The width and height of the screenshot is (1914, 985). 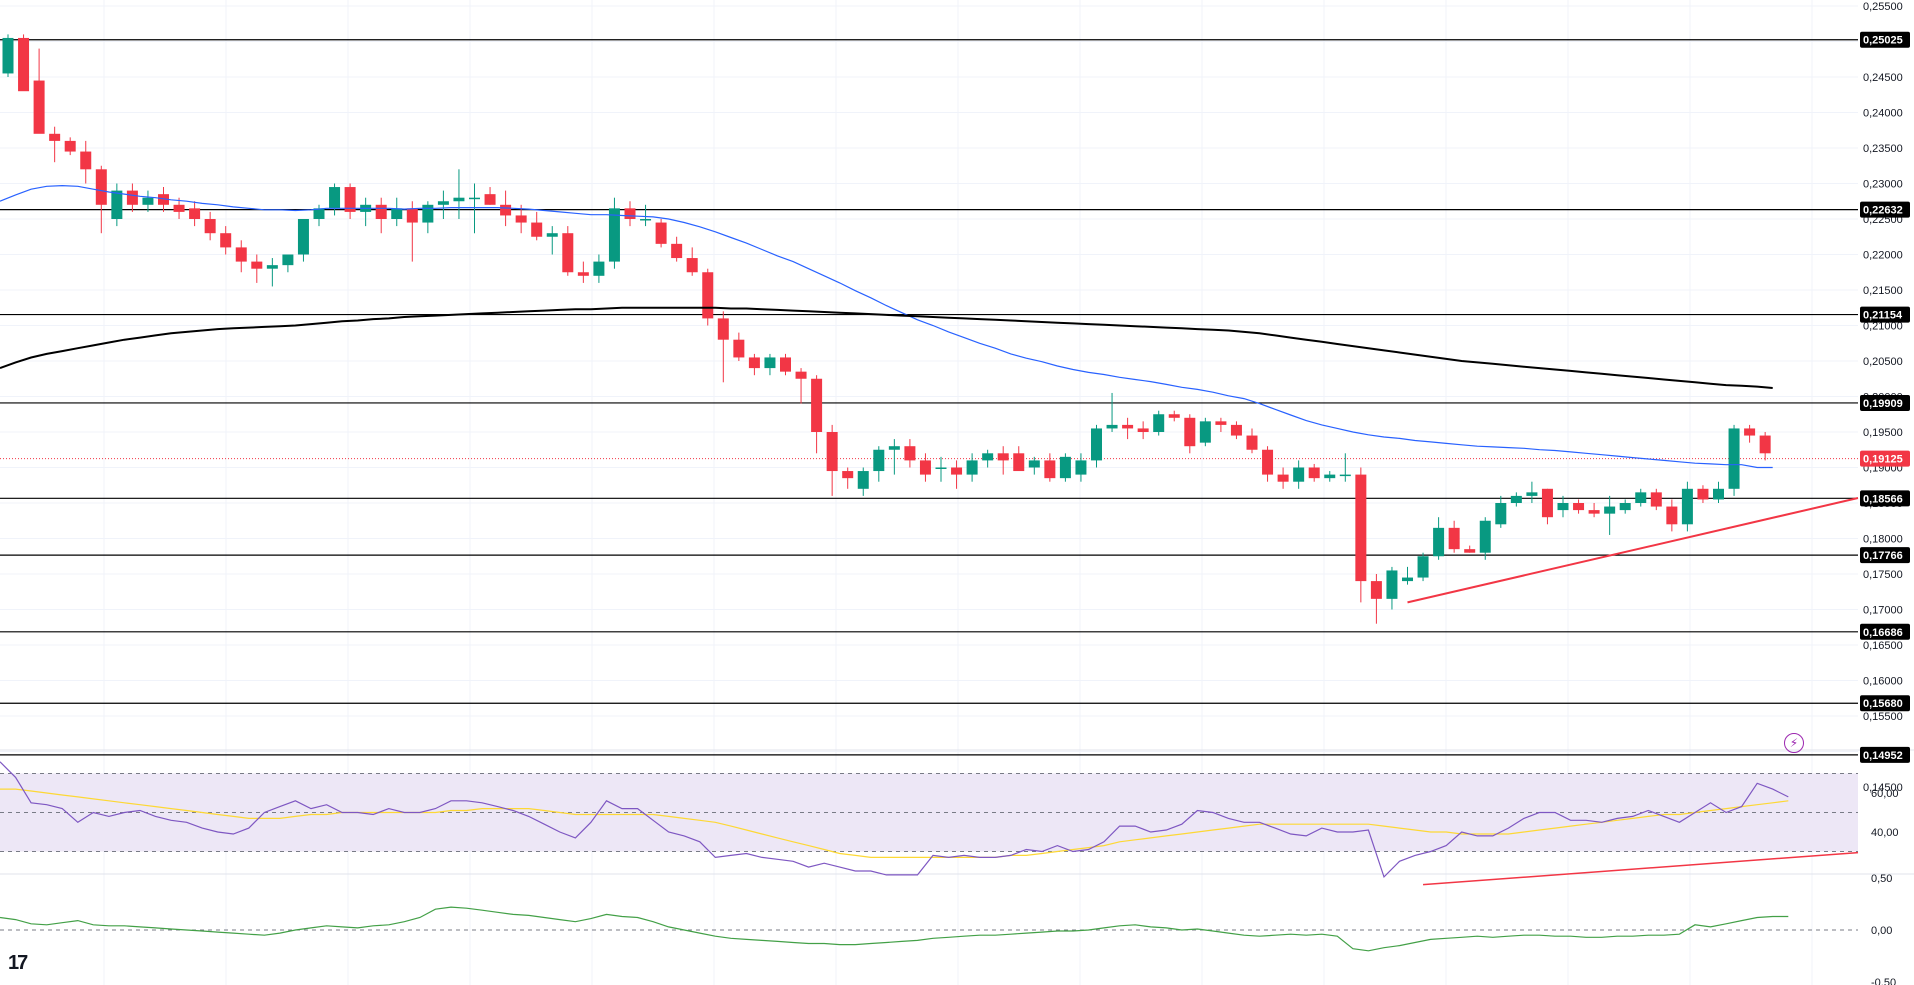 What do you see at coordinates (1883, 499) in the screenshot?
I see `level-price-label: 0,18566` at bounding box center [1883, 499].